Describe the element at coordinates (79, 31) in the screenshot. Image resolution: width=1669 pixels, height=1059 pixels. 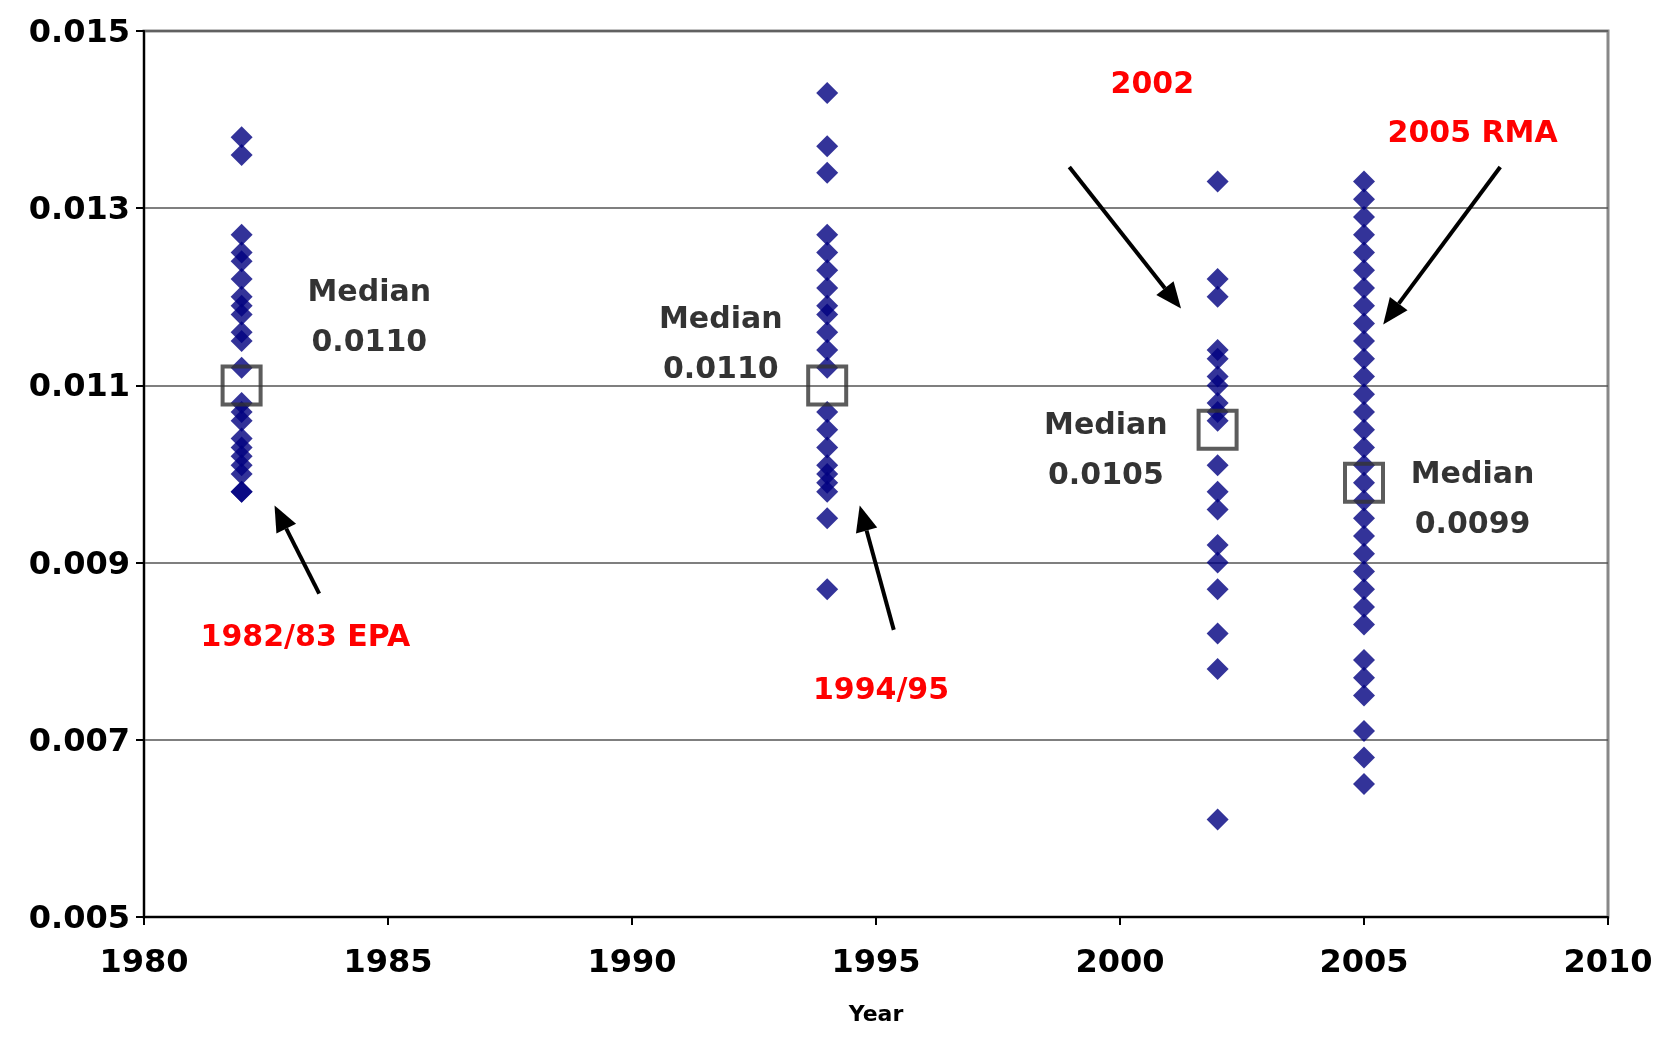
I see `y-tick-label: 0.015` at that location.